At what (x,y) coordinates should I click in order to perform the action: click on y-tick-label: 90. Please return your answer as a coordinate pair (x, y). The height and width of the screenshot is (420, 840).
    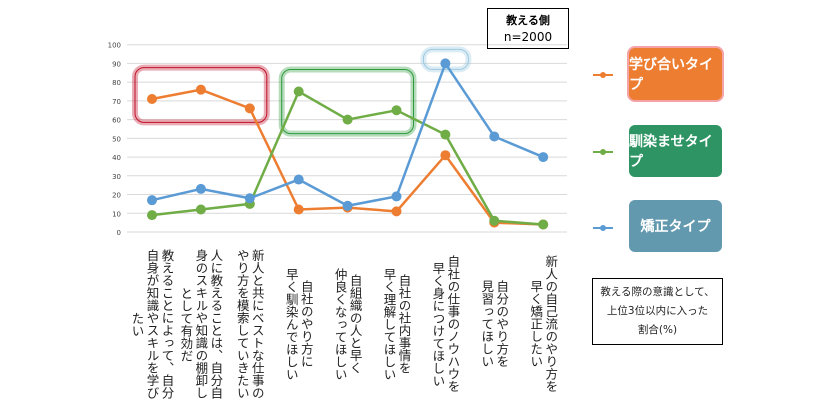
    Looking at the image, I should click on (116, 64).